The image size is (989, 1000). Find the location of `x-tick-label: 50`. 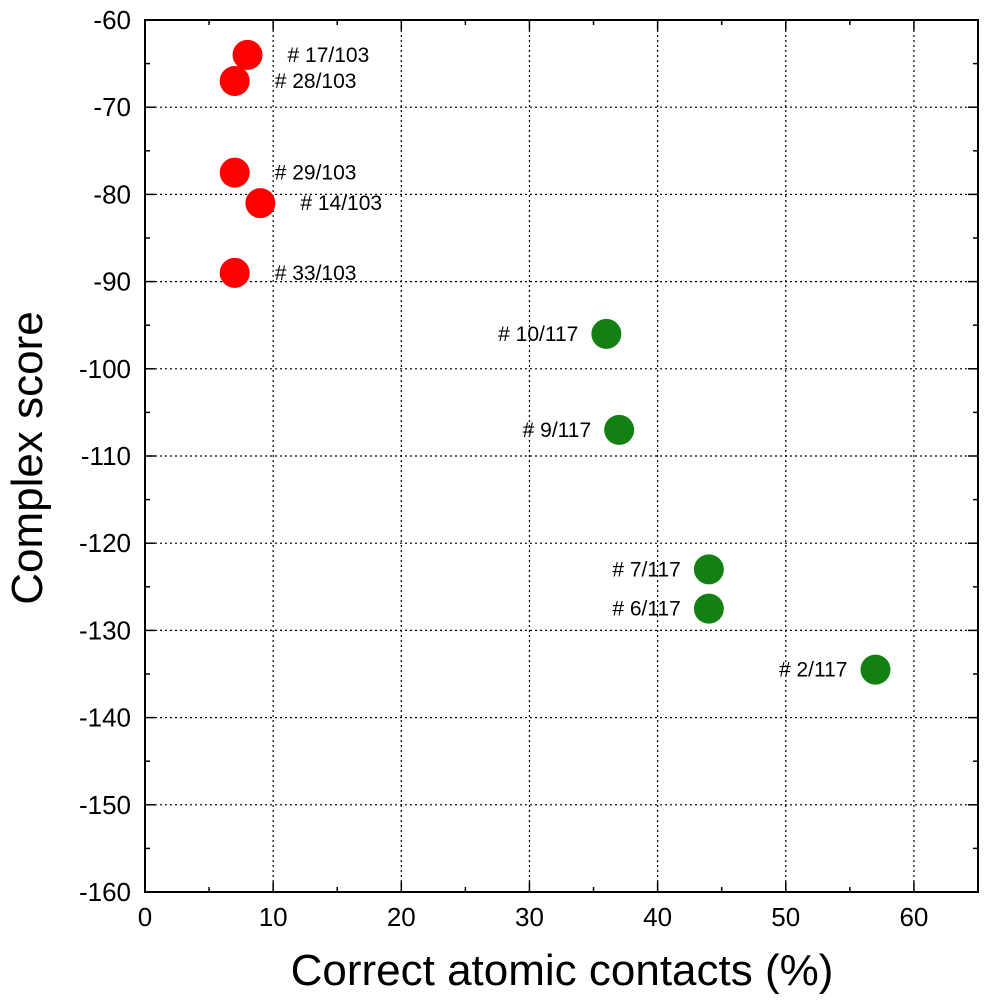

x-tick-label: 50 is located at coordinates (785, 917).